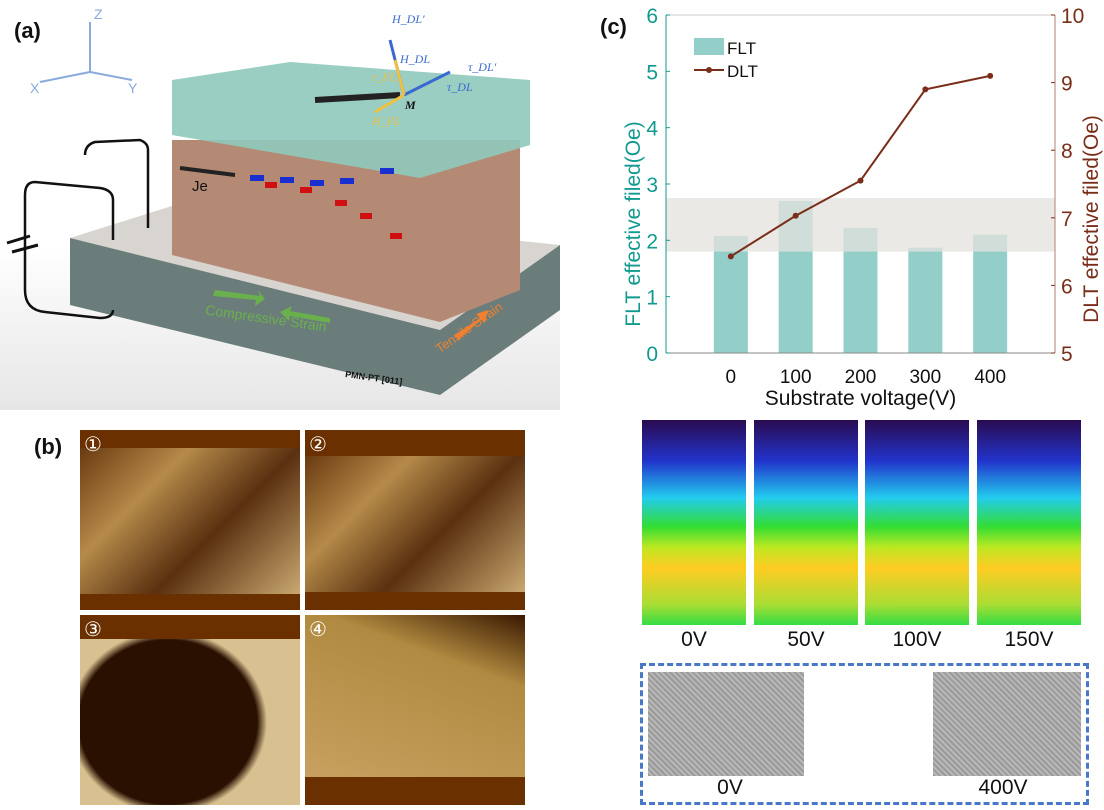  What do you see at coordinates (1029, 522) in the screenshot?
I see `heatmap-150v` at bounding box center [1029, 522].